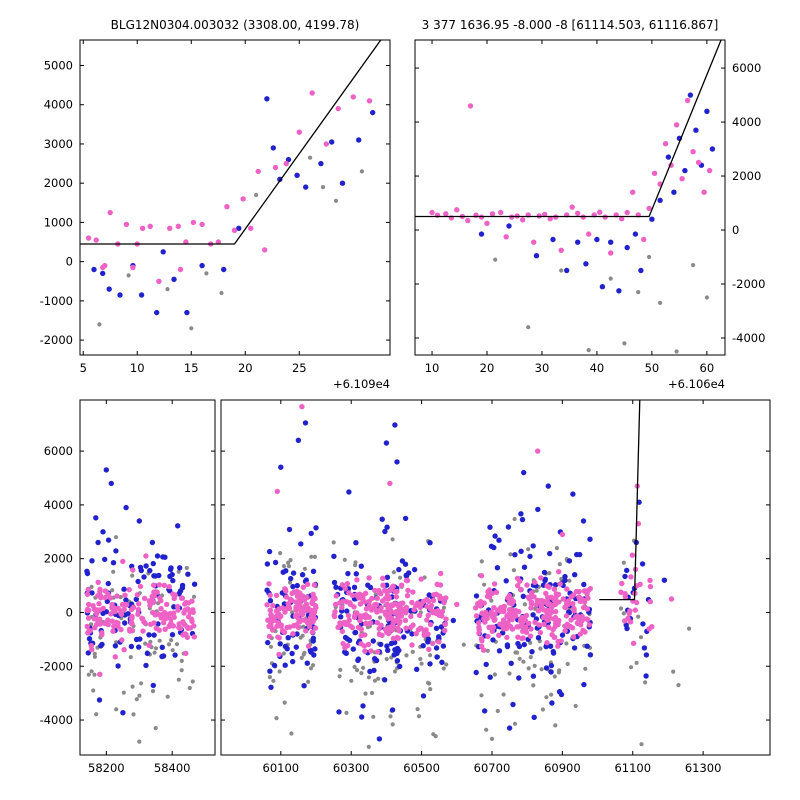 Image resolution: width=800 pixels, height=800 pixels. I want to click on x-tick-label: 60100, so click(281, 768).